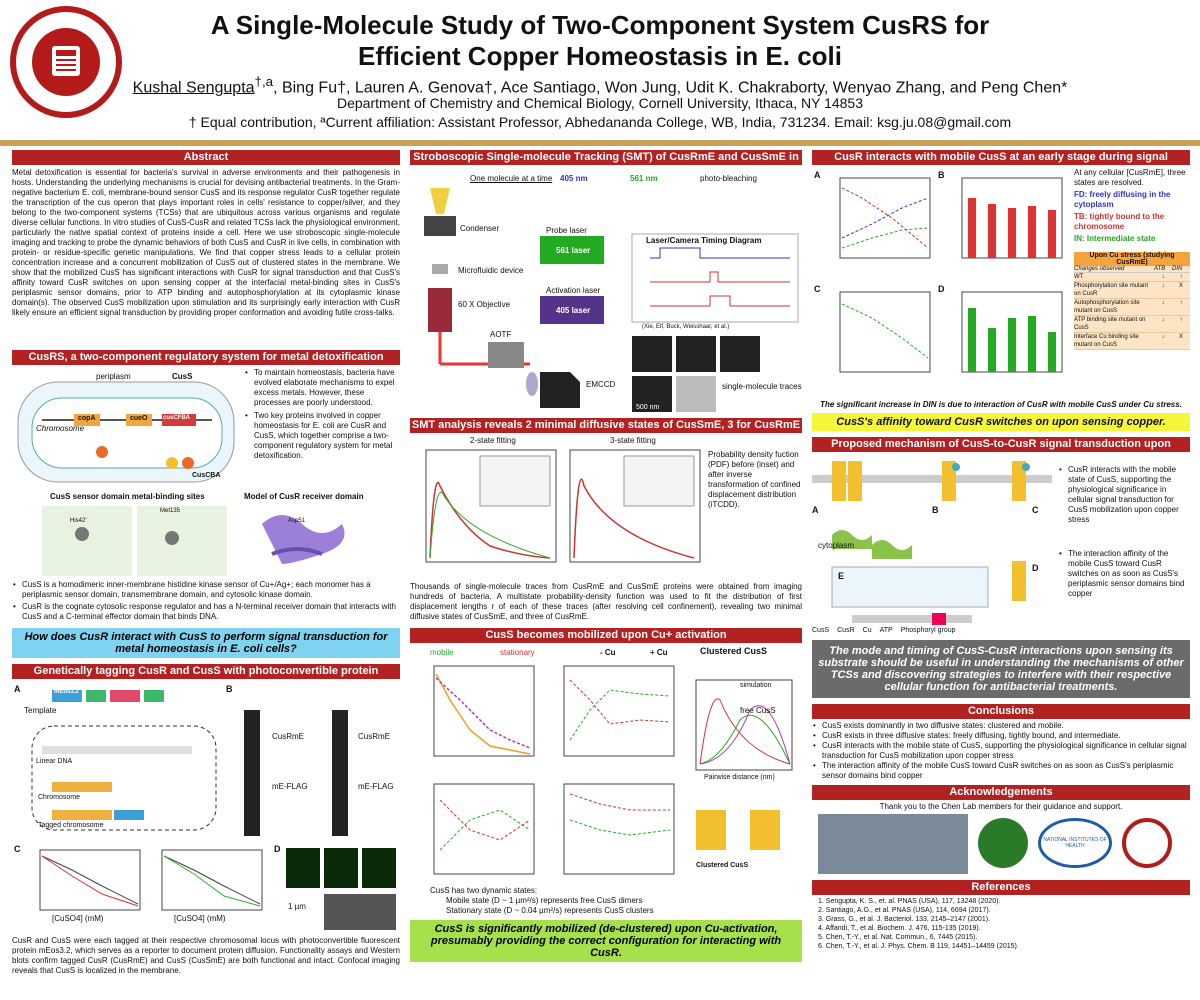 This screenshot has width=1200, height=1000. Describe the element at coordinates (511, 178) in the screenshot. I see `one-molecule-label: One molecule at a time` at that location.